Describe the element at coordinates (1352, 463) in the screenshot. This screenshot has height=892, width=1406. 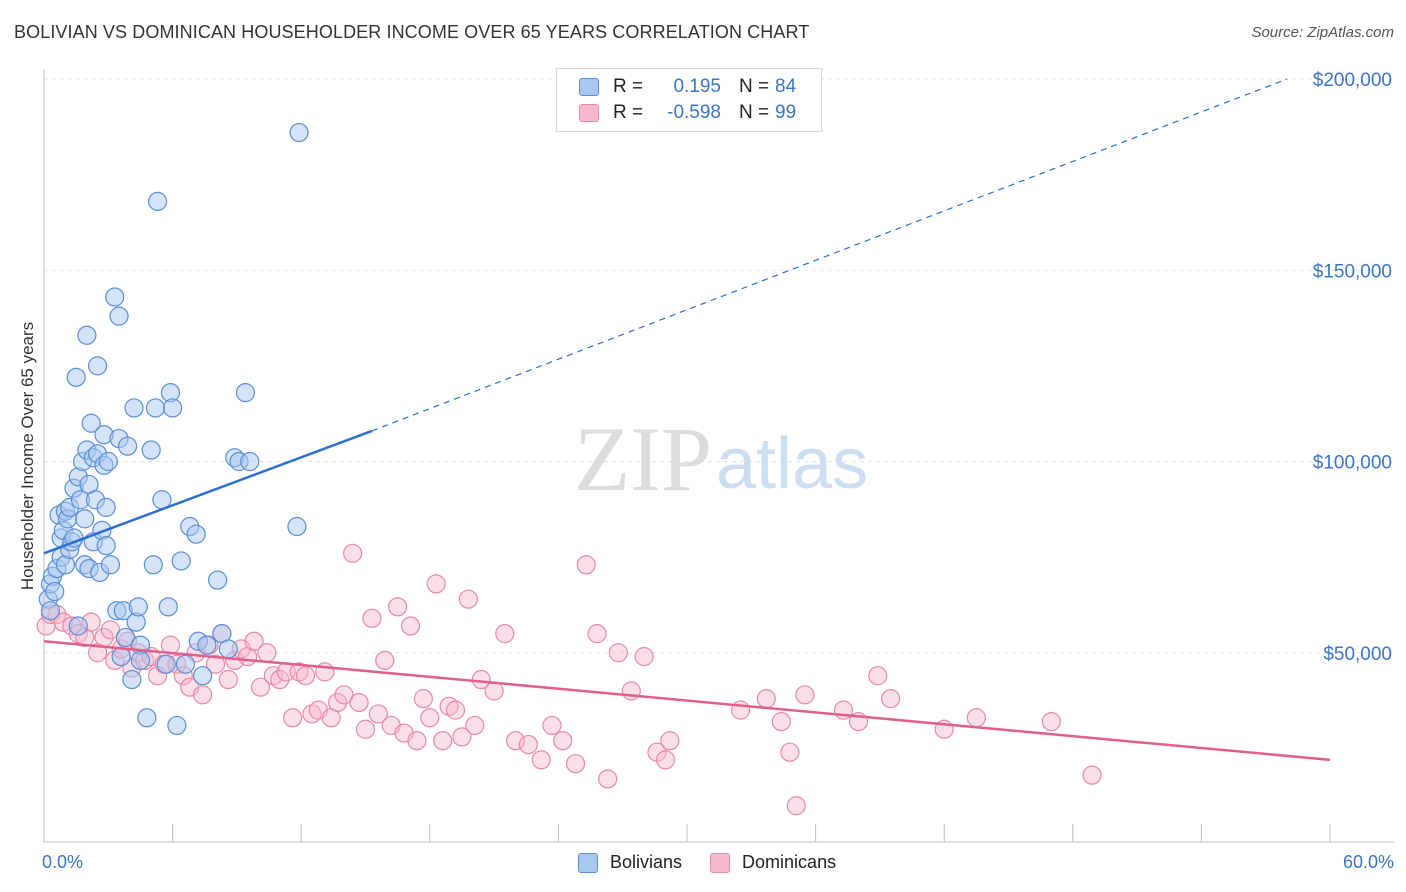
I see `y-tick-label: $100,000` at that location.